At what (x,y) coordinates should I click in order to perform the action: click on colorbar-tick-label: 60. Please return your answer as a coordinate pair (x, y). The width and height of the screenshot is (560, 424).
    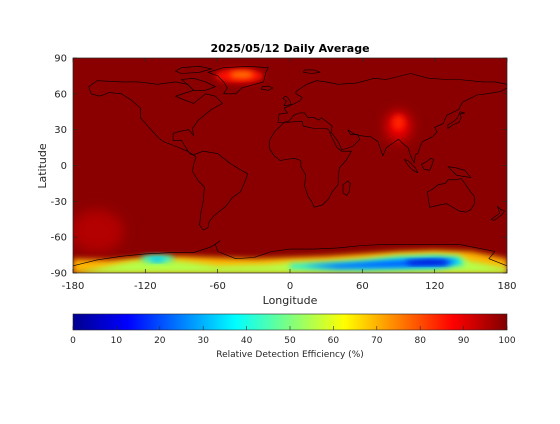
    Looking at the image, I should click on (334, 341).